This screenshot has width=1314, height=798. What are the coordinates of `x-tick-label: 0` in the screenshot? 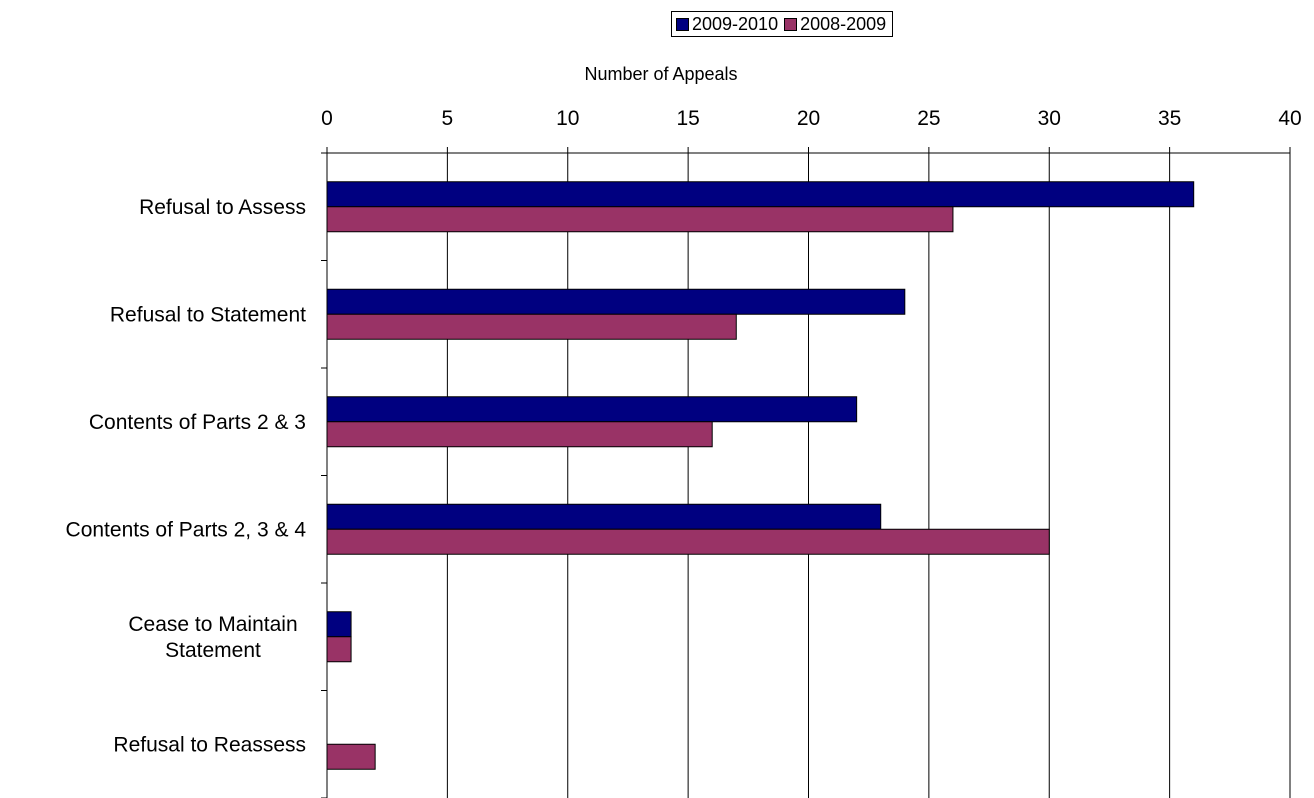 It's located at (327, 118).